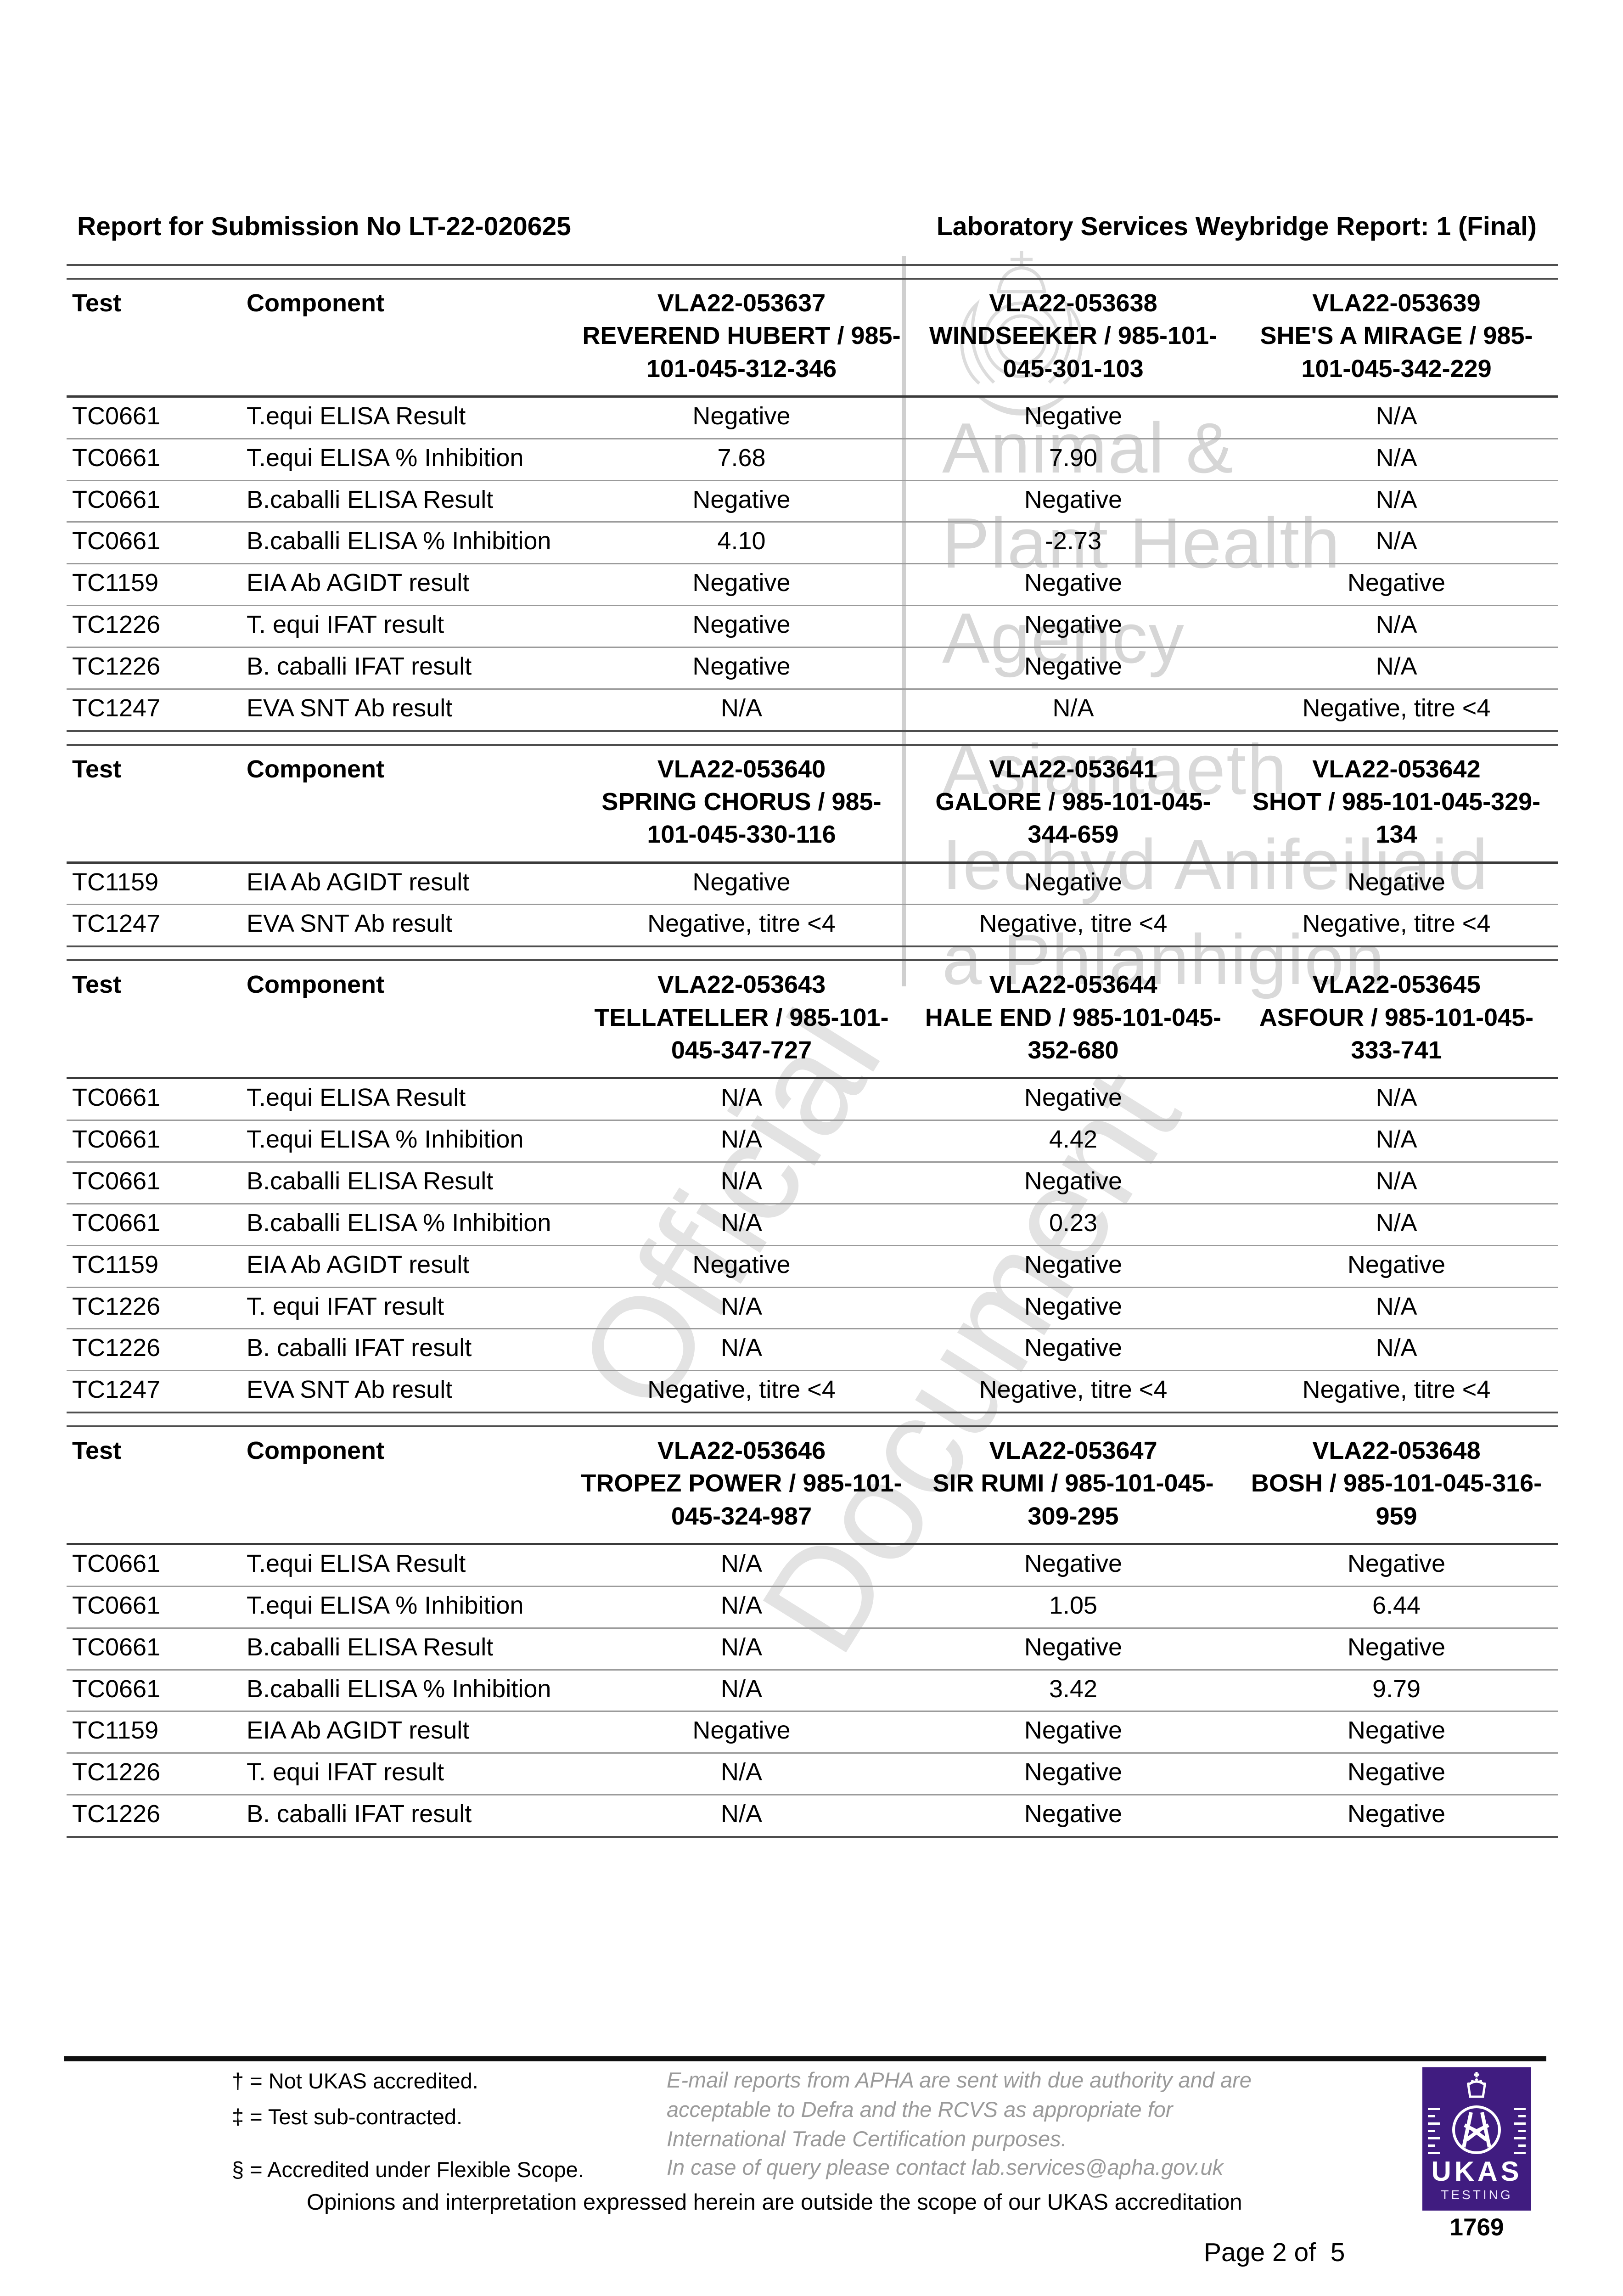  What do you see at coordinates (1073, 1033) in the screenshot?
I see `sample-name: HALE END / 985-101-045-352-680` at bounding box center [1073, 1033].